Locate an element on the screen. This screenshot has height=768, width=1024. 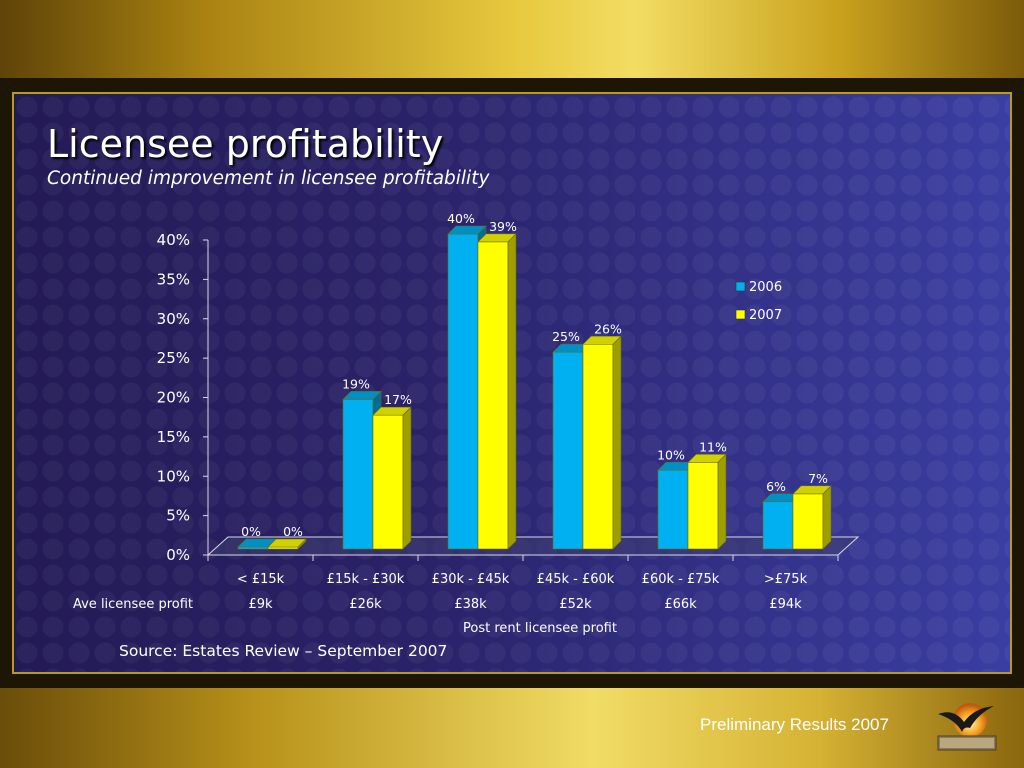
y-tick-label: 25% is located at coordinates (173, 358).